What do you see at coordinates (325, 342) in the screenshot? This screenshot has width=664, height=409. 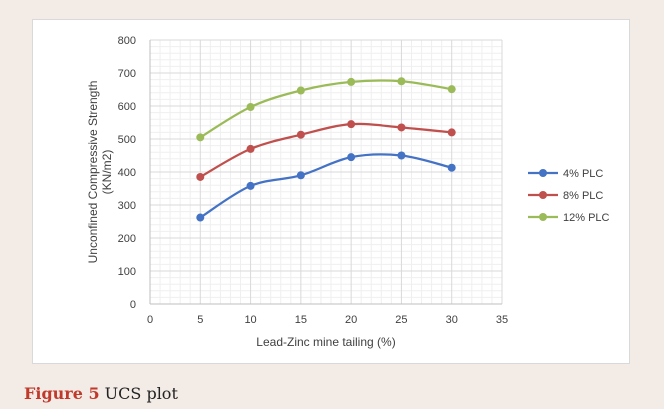 I see `x-axis-title: Lead-Zinc mine tailing (%)` at bounding box center [325, 342].